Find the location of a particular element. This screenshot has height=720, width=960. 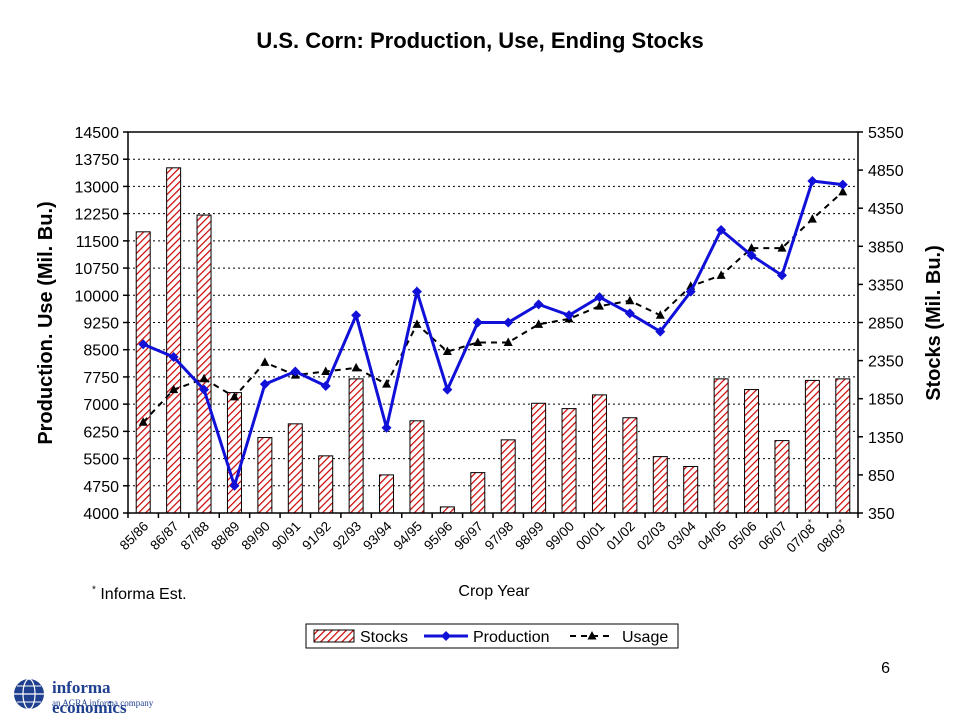

legend-box is located at coordinates (492, 636).